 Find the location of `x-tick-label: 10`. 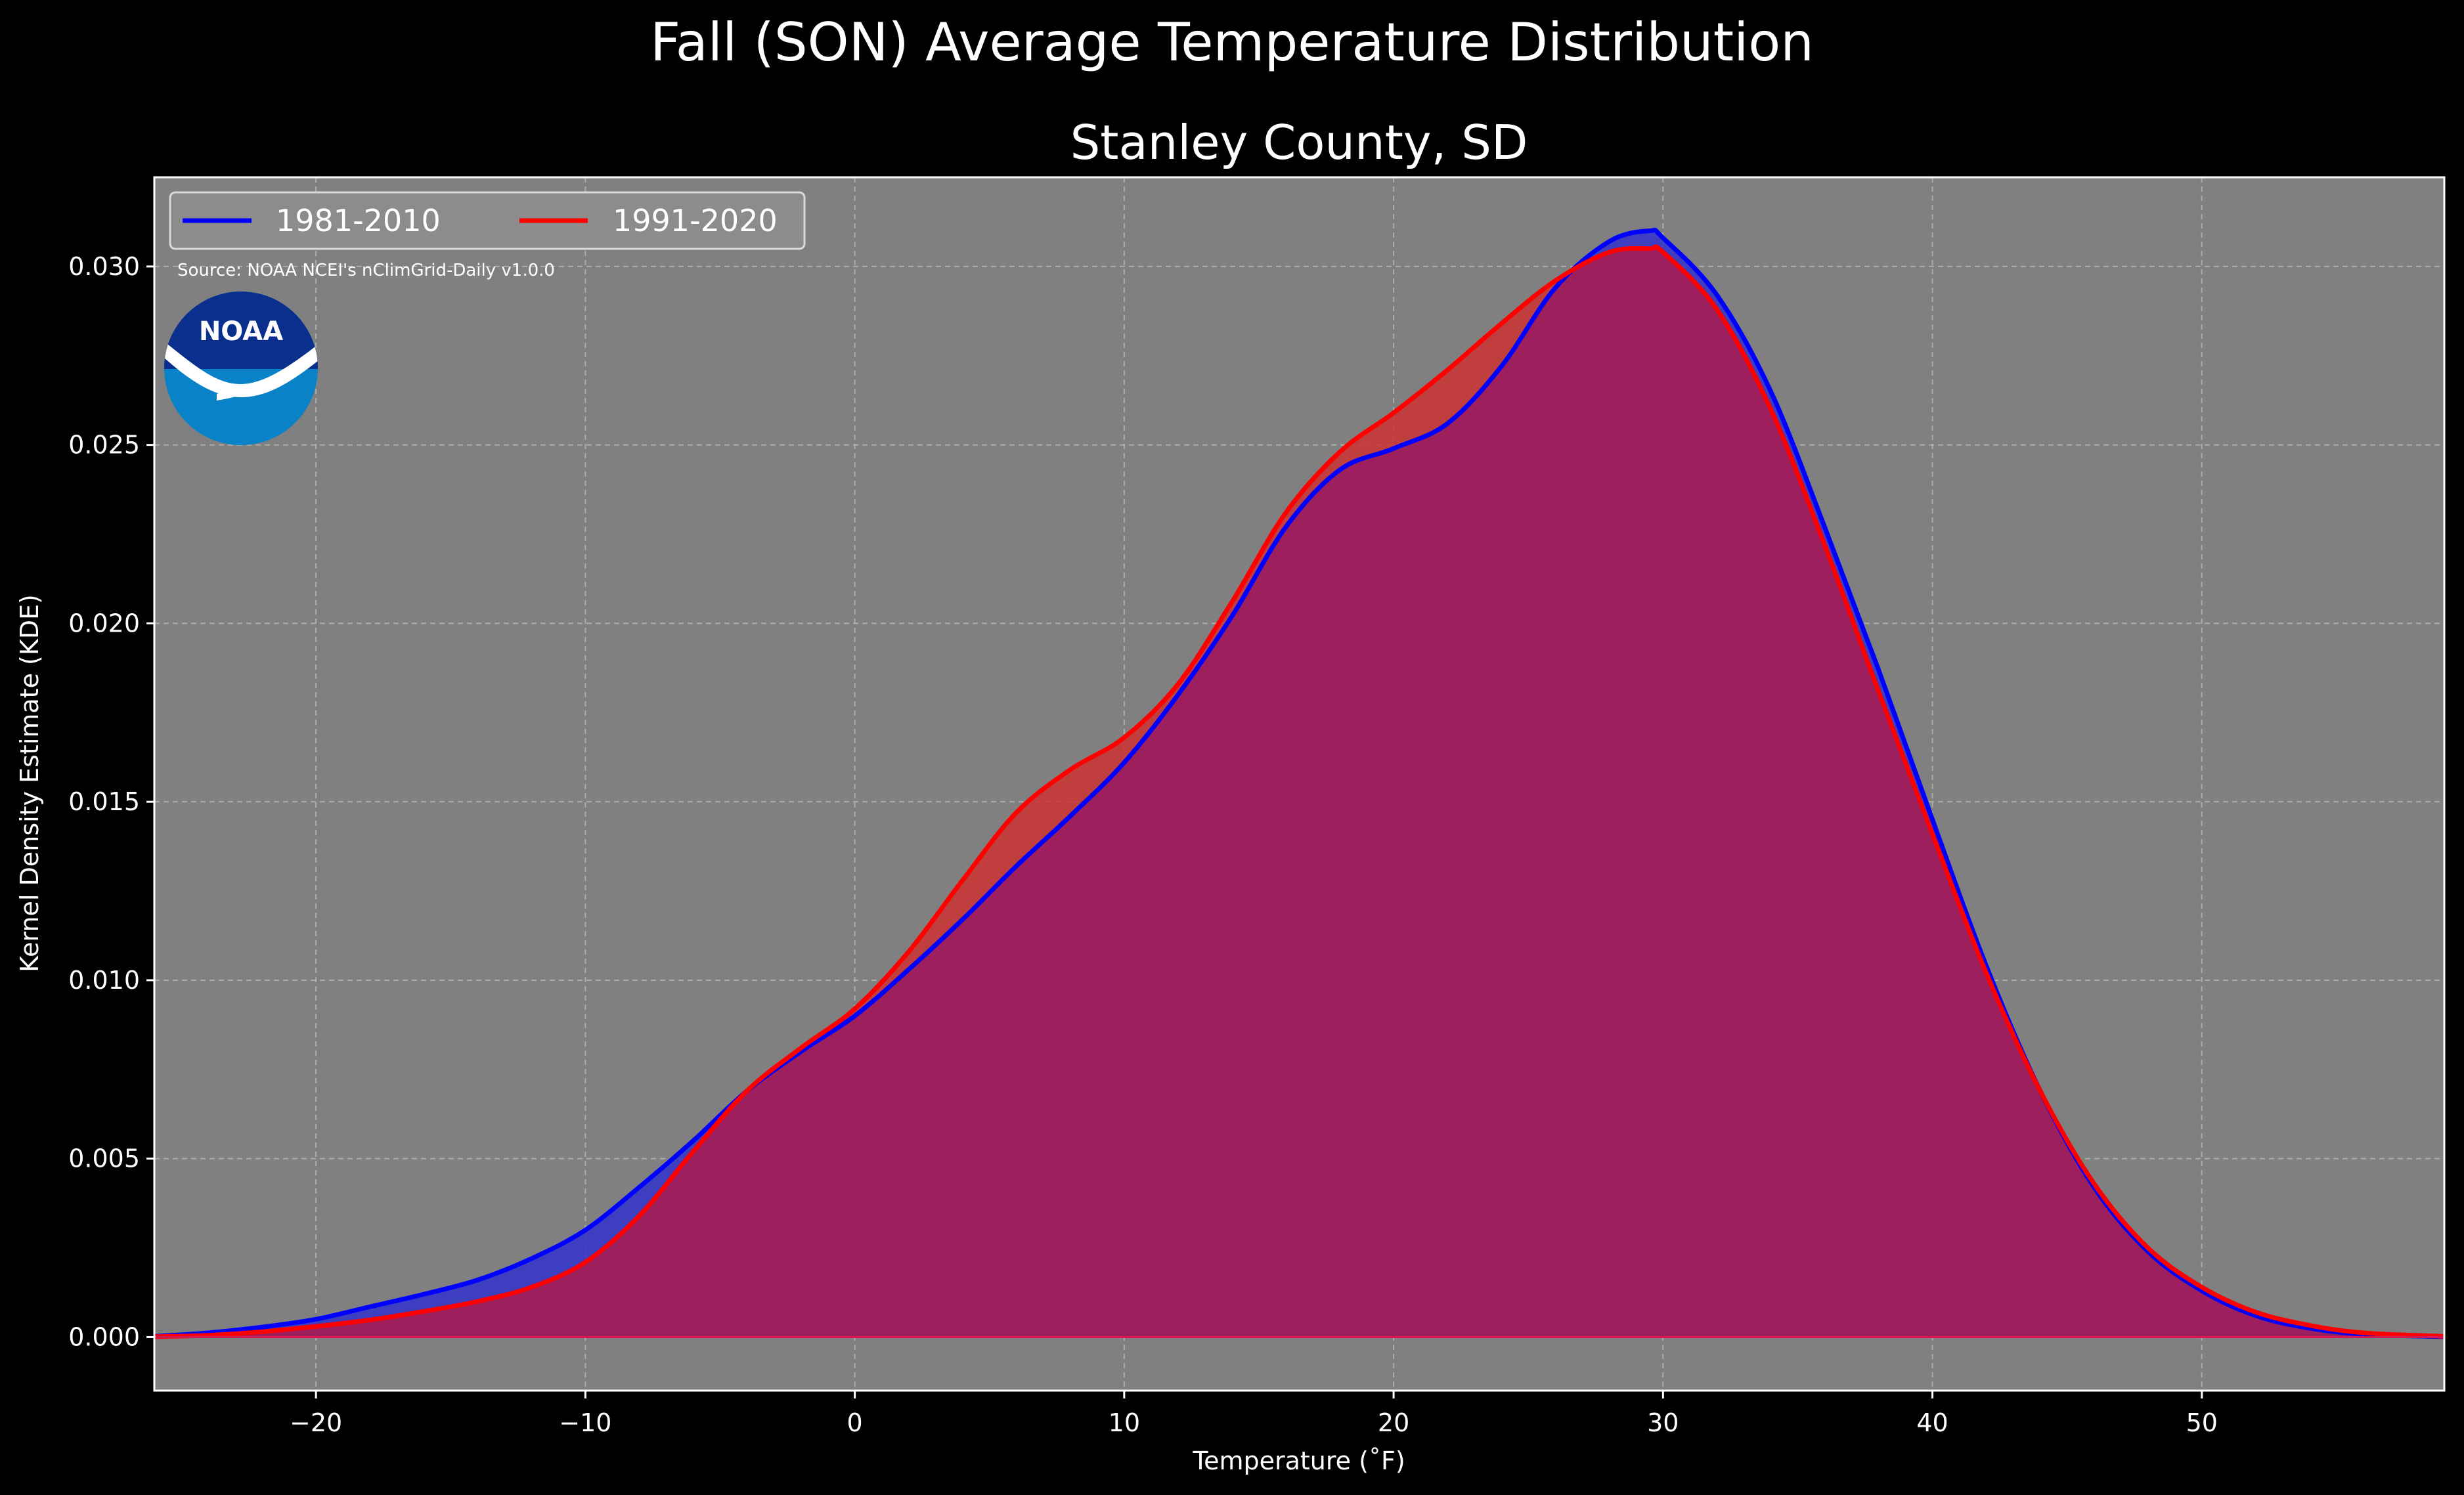

x-tick-label: 10 is located at coordinates (1124, 1422).